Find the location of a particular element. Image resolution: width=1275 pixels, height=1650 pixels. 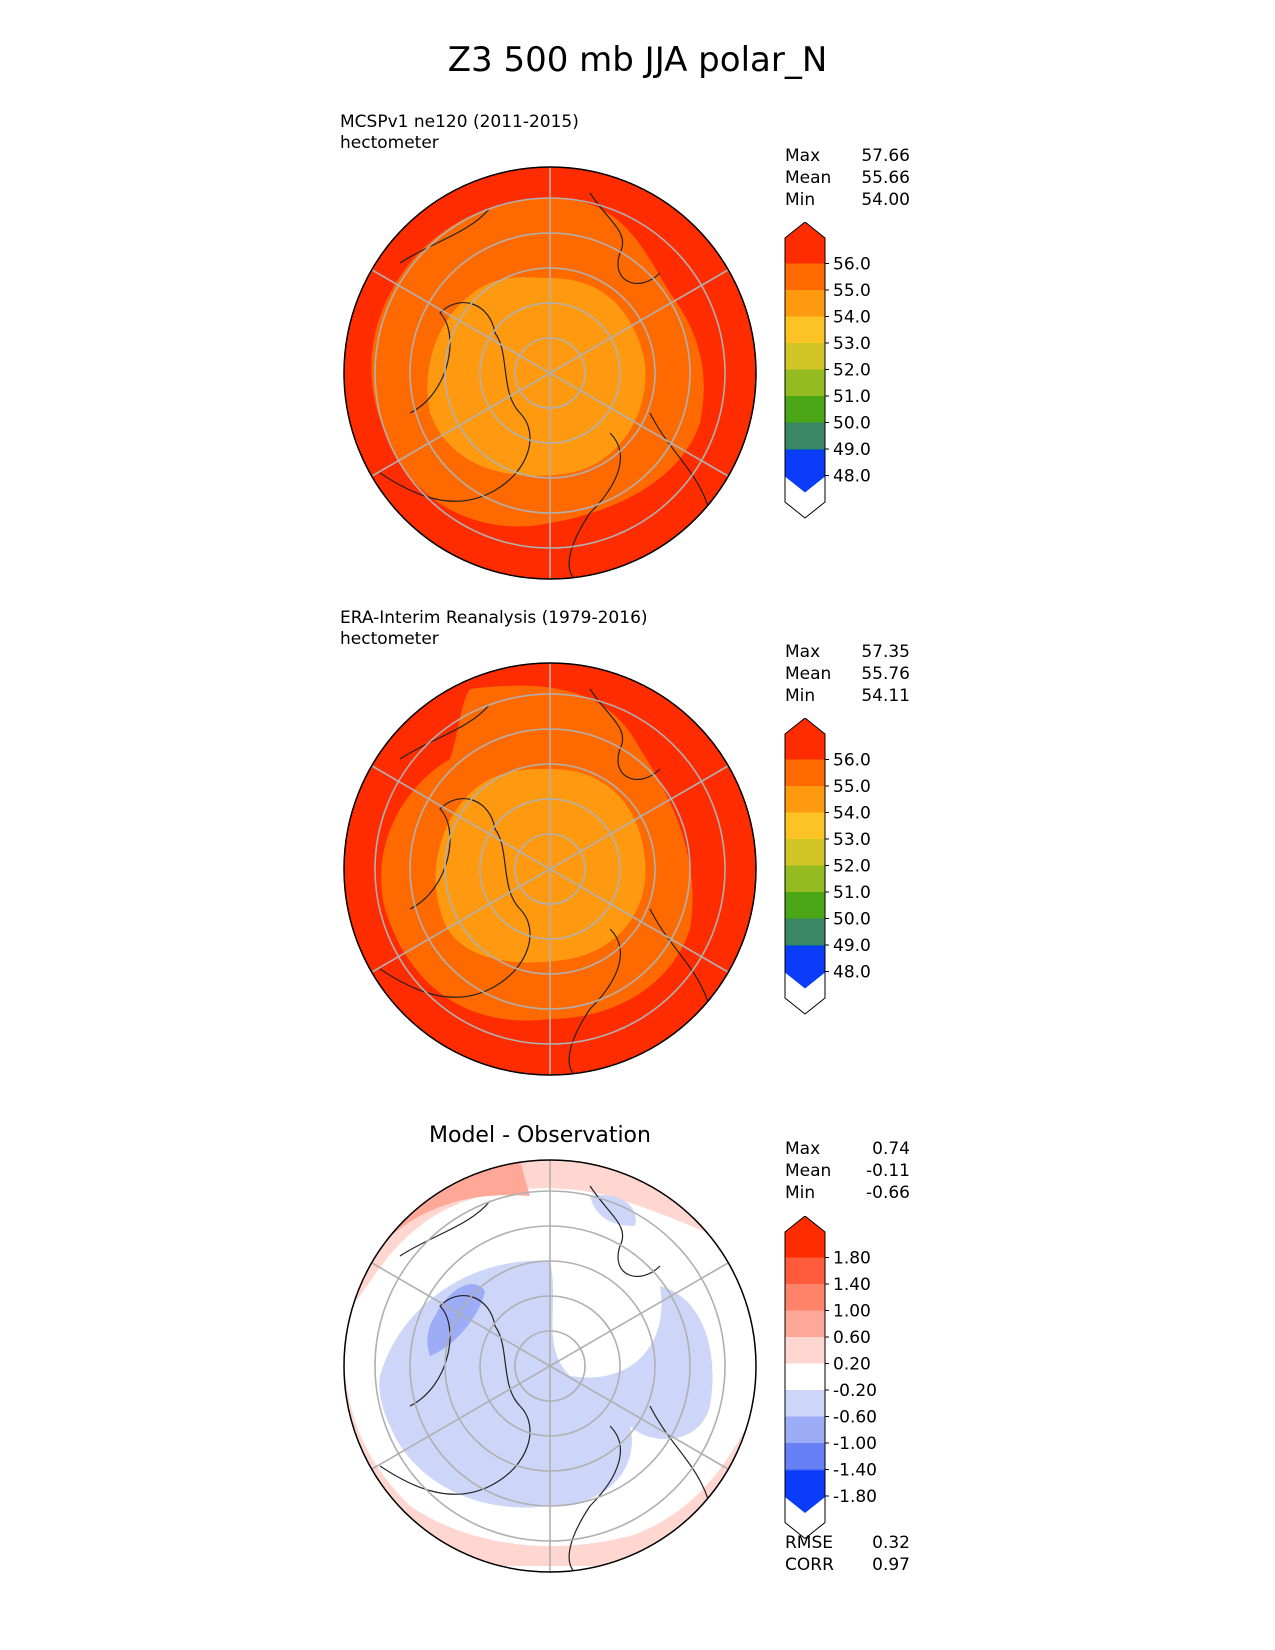

colorbar-tick-label: -1.80 is located at coordinates (855, 1497).